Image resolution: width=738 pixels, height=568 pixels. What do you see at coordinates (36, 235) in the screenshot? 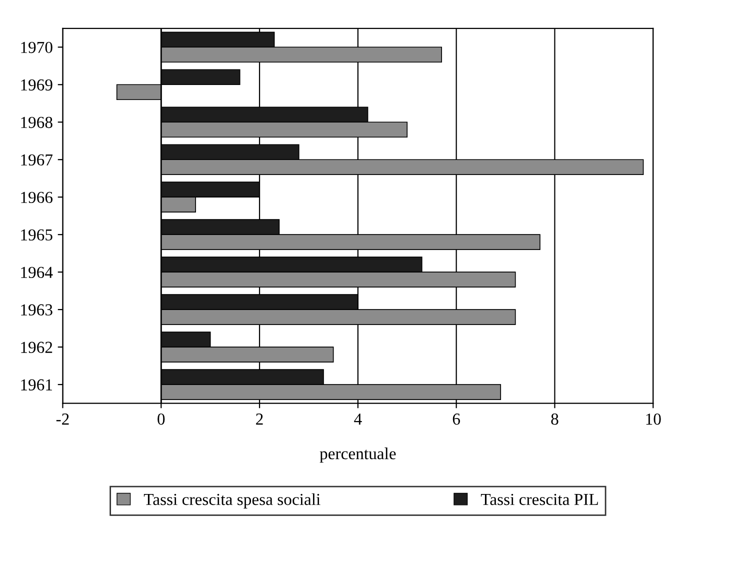
I see `y-tick-label: 1965` at bounding box center [36, 235].